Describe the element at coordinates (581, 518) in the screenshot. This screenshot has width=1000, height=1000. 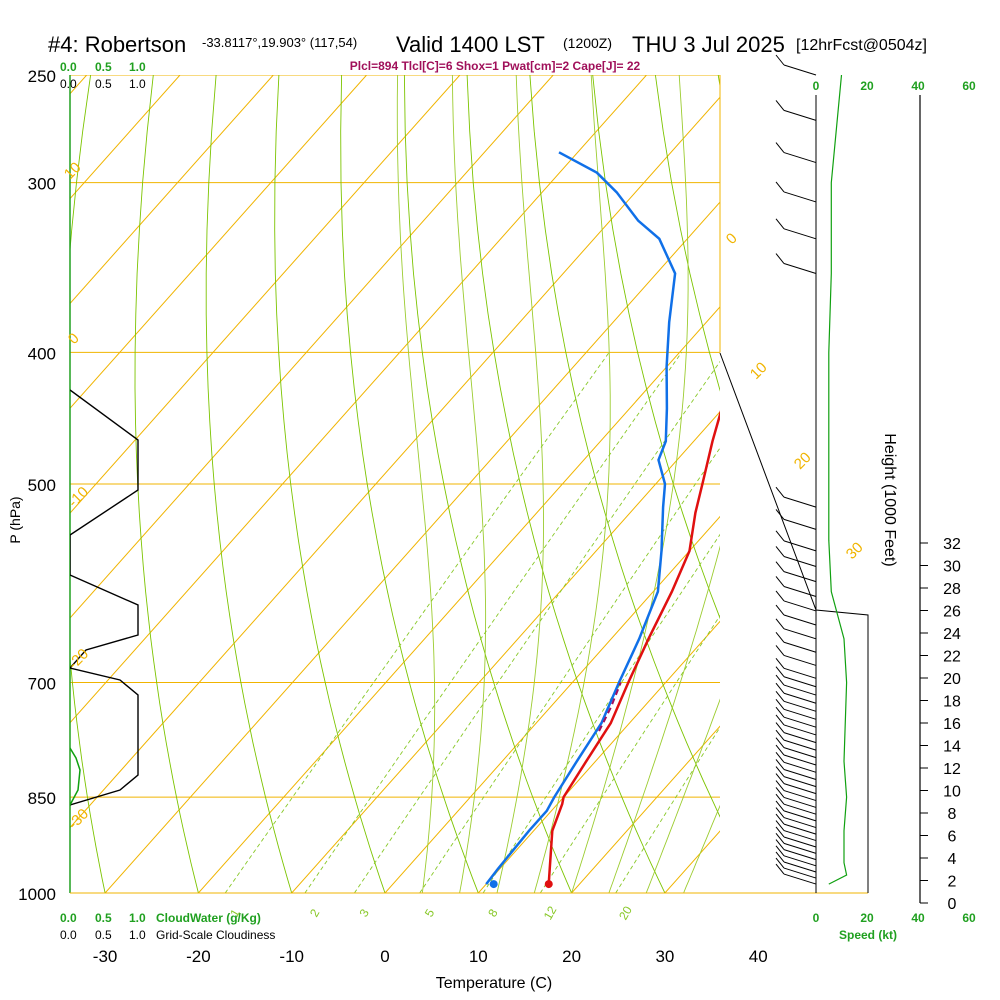
I see `series-dewpoint` at that location.